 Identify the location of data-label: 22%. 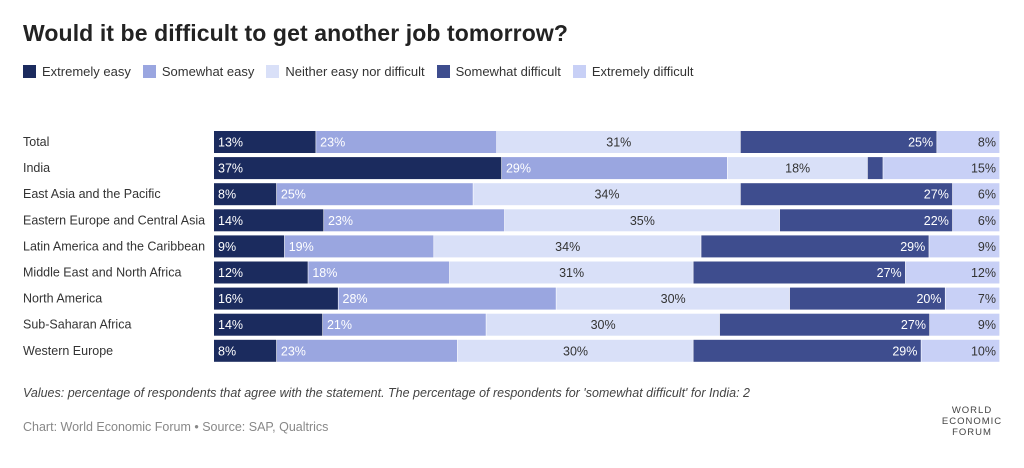
(936, 221).